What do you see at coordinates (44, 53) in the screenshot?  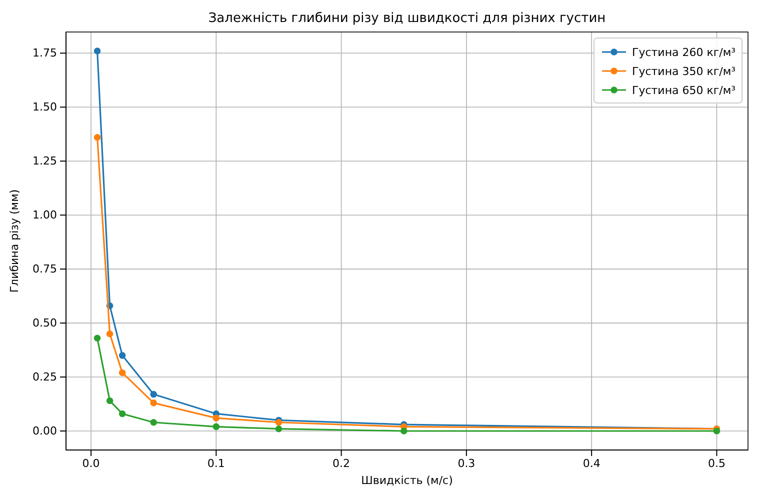 I see `y-tick-label: 1.75` at bounding box center [44, 53].